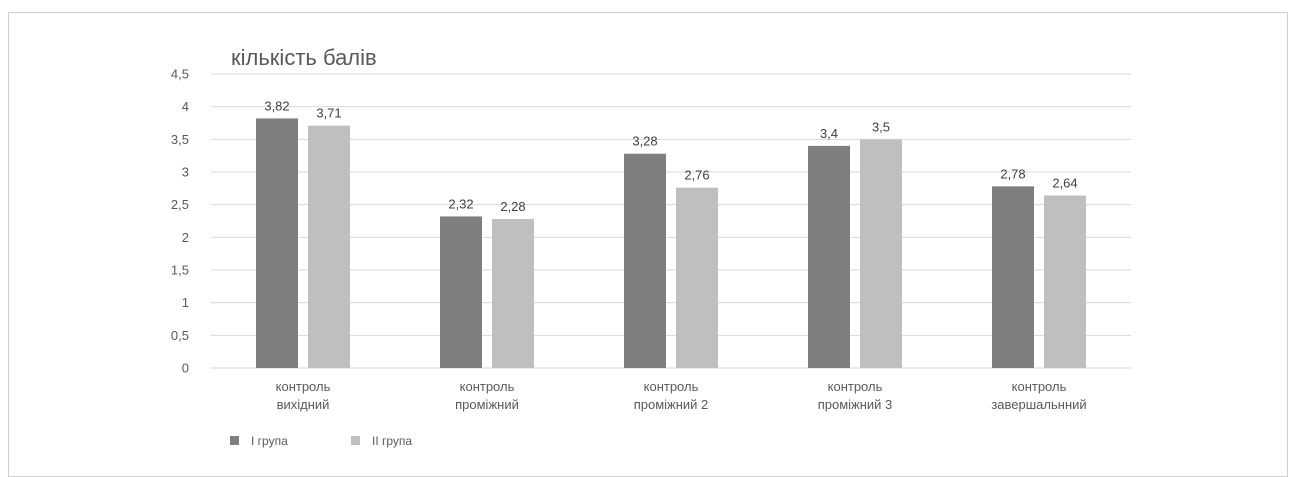 The width and height of the screenshot is (1294, 477). What do you see at coordinates (304, 57) in the screenshot?
I see `y-axis-title: кількість балів` at bounding box center [304, 57].